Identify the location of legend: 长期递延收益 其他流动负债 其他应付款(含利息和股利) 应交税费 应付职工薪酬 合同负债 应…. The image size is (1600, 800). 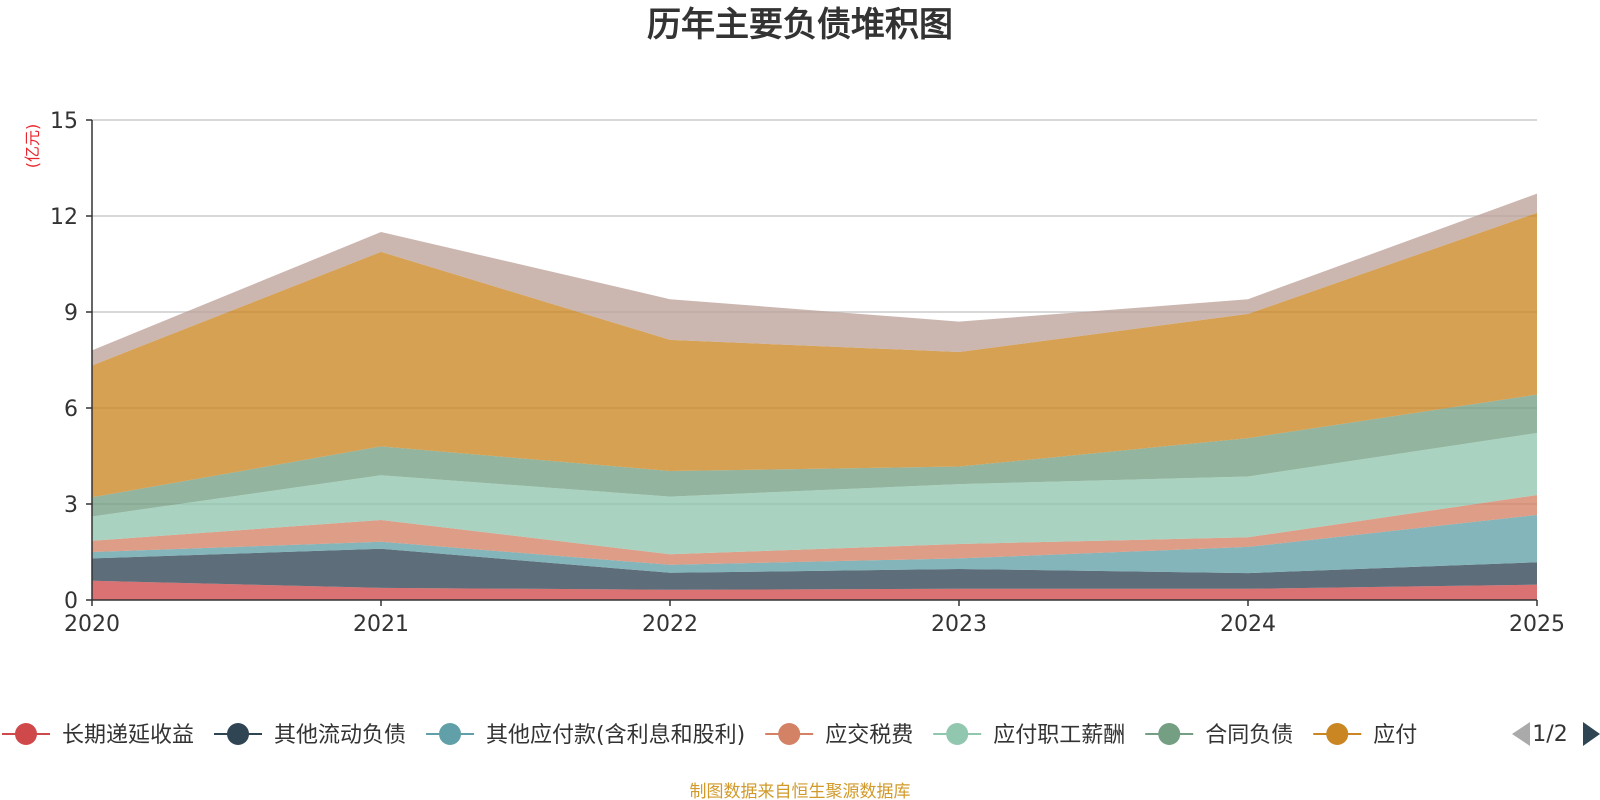
(709, 735).